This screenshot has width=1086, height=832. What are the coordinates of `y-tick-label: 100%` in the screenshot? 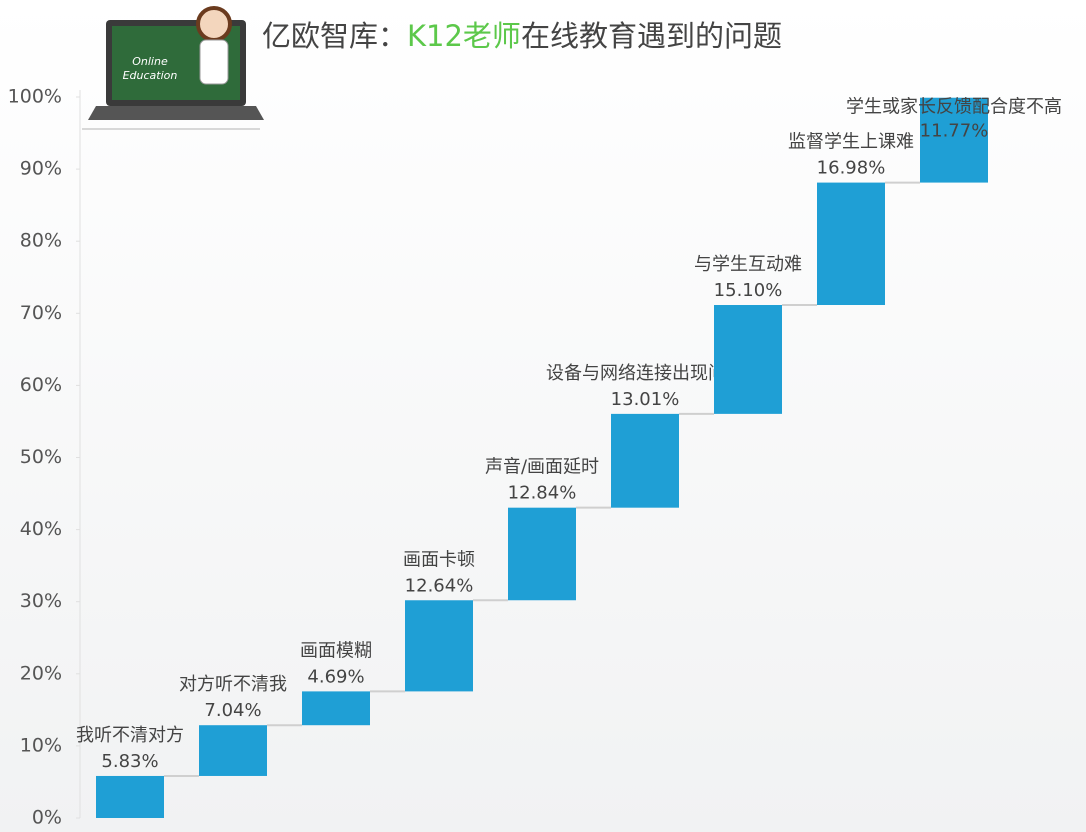 It's located at (35, 97).